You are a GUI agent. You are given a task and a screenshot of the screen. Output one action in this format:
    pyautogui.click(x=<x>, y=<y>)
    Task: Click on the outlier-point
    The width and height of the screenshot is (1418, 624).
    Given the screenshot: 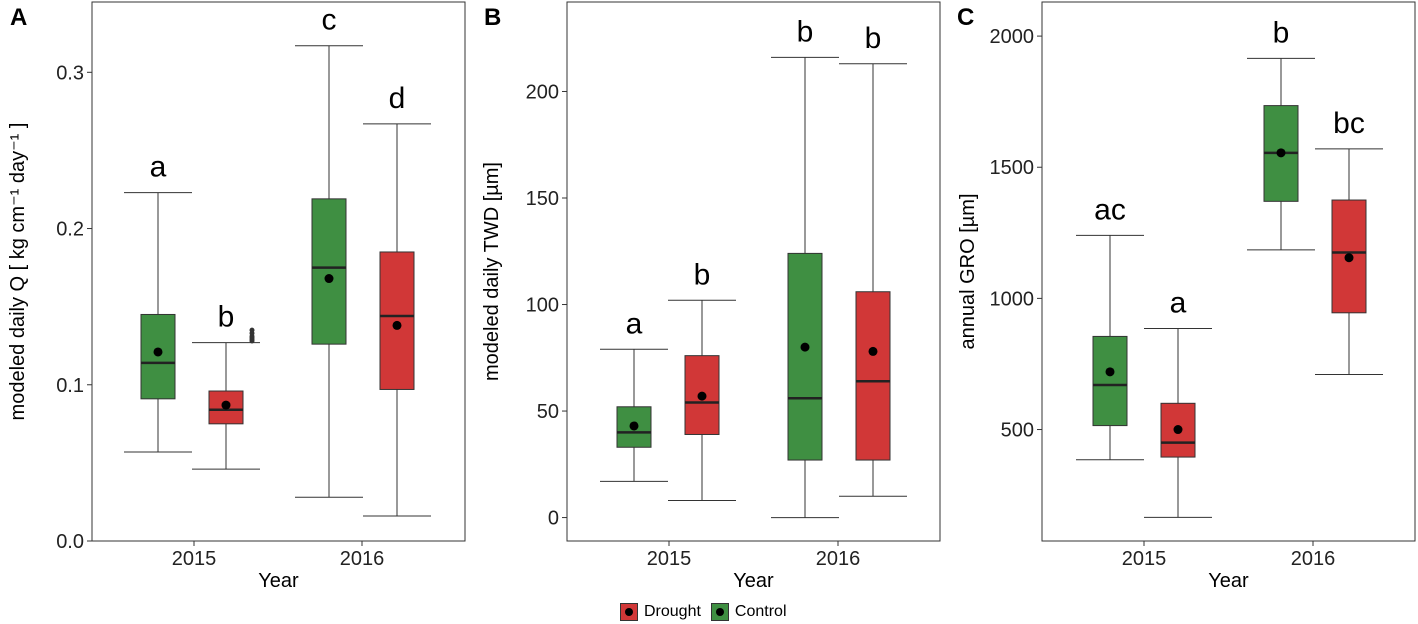 What is the action you would take?
    pyautogui.click(x=252, y=330)
    